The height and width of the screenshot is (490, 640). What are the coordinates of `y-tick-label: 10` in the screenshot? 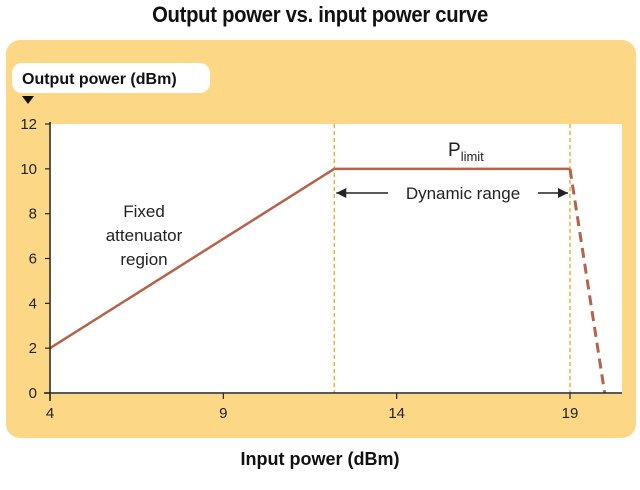 It's located at (28, 169).